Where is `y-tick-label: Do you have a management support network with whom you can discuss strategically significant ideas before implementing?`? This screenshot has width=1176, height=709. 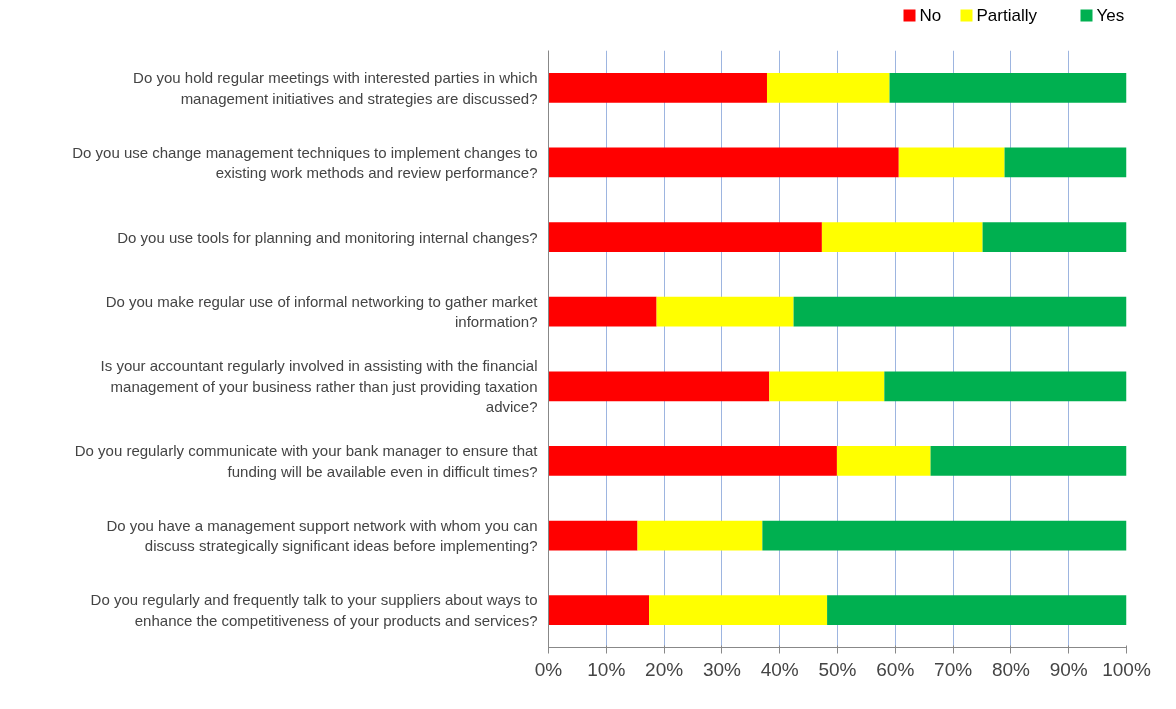
y-tick-label: Do you have a management support network with whom you can discuss strategically significant ideas before implementing? is located at coordinates (322, 535).